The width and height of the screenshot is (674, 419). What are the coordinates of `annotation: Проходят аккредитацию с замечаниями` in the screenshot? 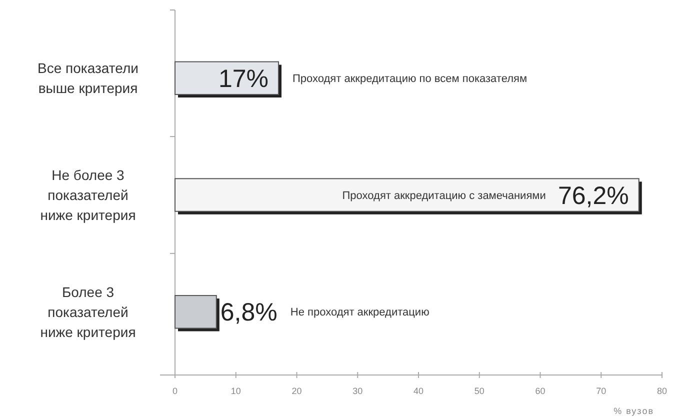 It's located at (444, 196).